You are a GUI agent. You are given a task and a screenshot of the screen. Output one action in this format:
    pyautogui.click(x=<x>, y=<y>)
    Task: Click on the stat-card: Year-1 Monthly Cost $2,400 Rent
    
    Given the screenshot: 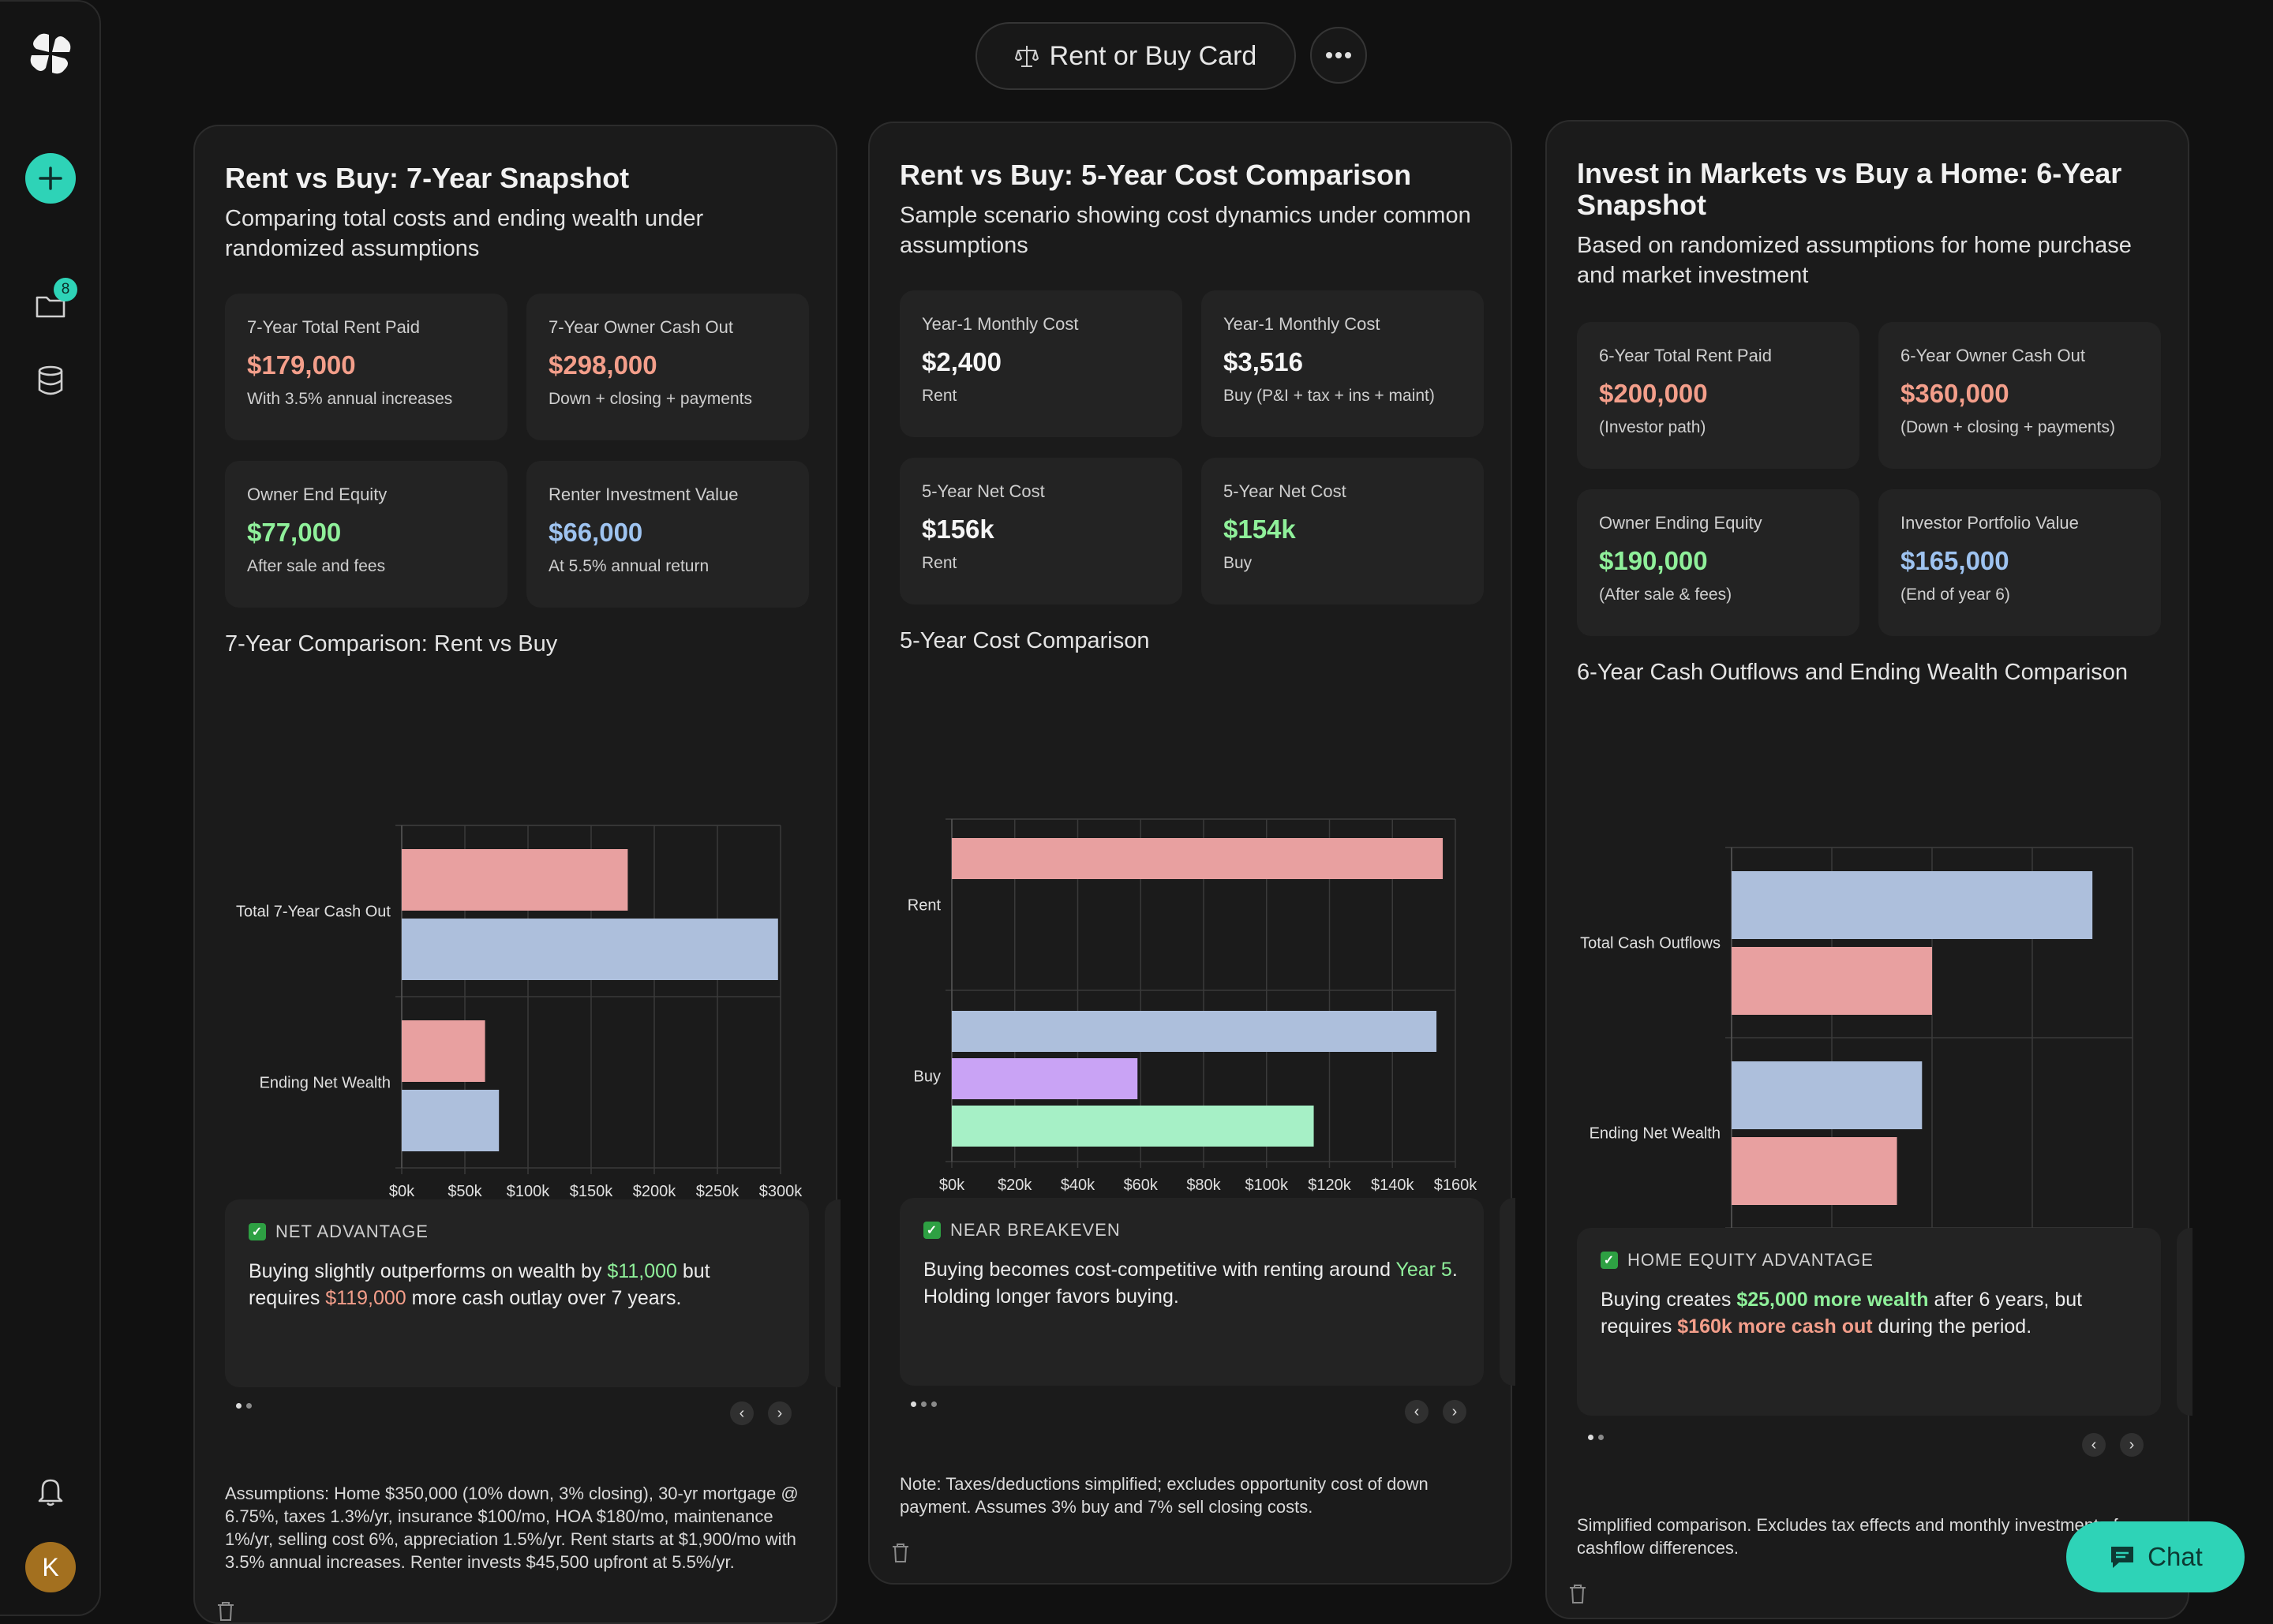 What is the action you would take?
    pyautogui.click(x=1041, y=363)
    